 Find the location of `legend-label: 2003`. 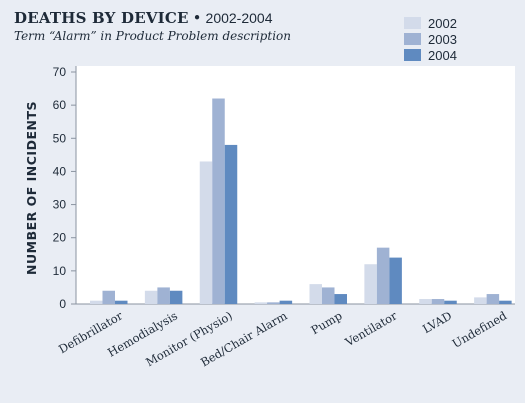

legend-label: 2003 is located at coordinates (442, 39).